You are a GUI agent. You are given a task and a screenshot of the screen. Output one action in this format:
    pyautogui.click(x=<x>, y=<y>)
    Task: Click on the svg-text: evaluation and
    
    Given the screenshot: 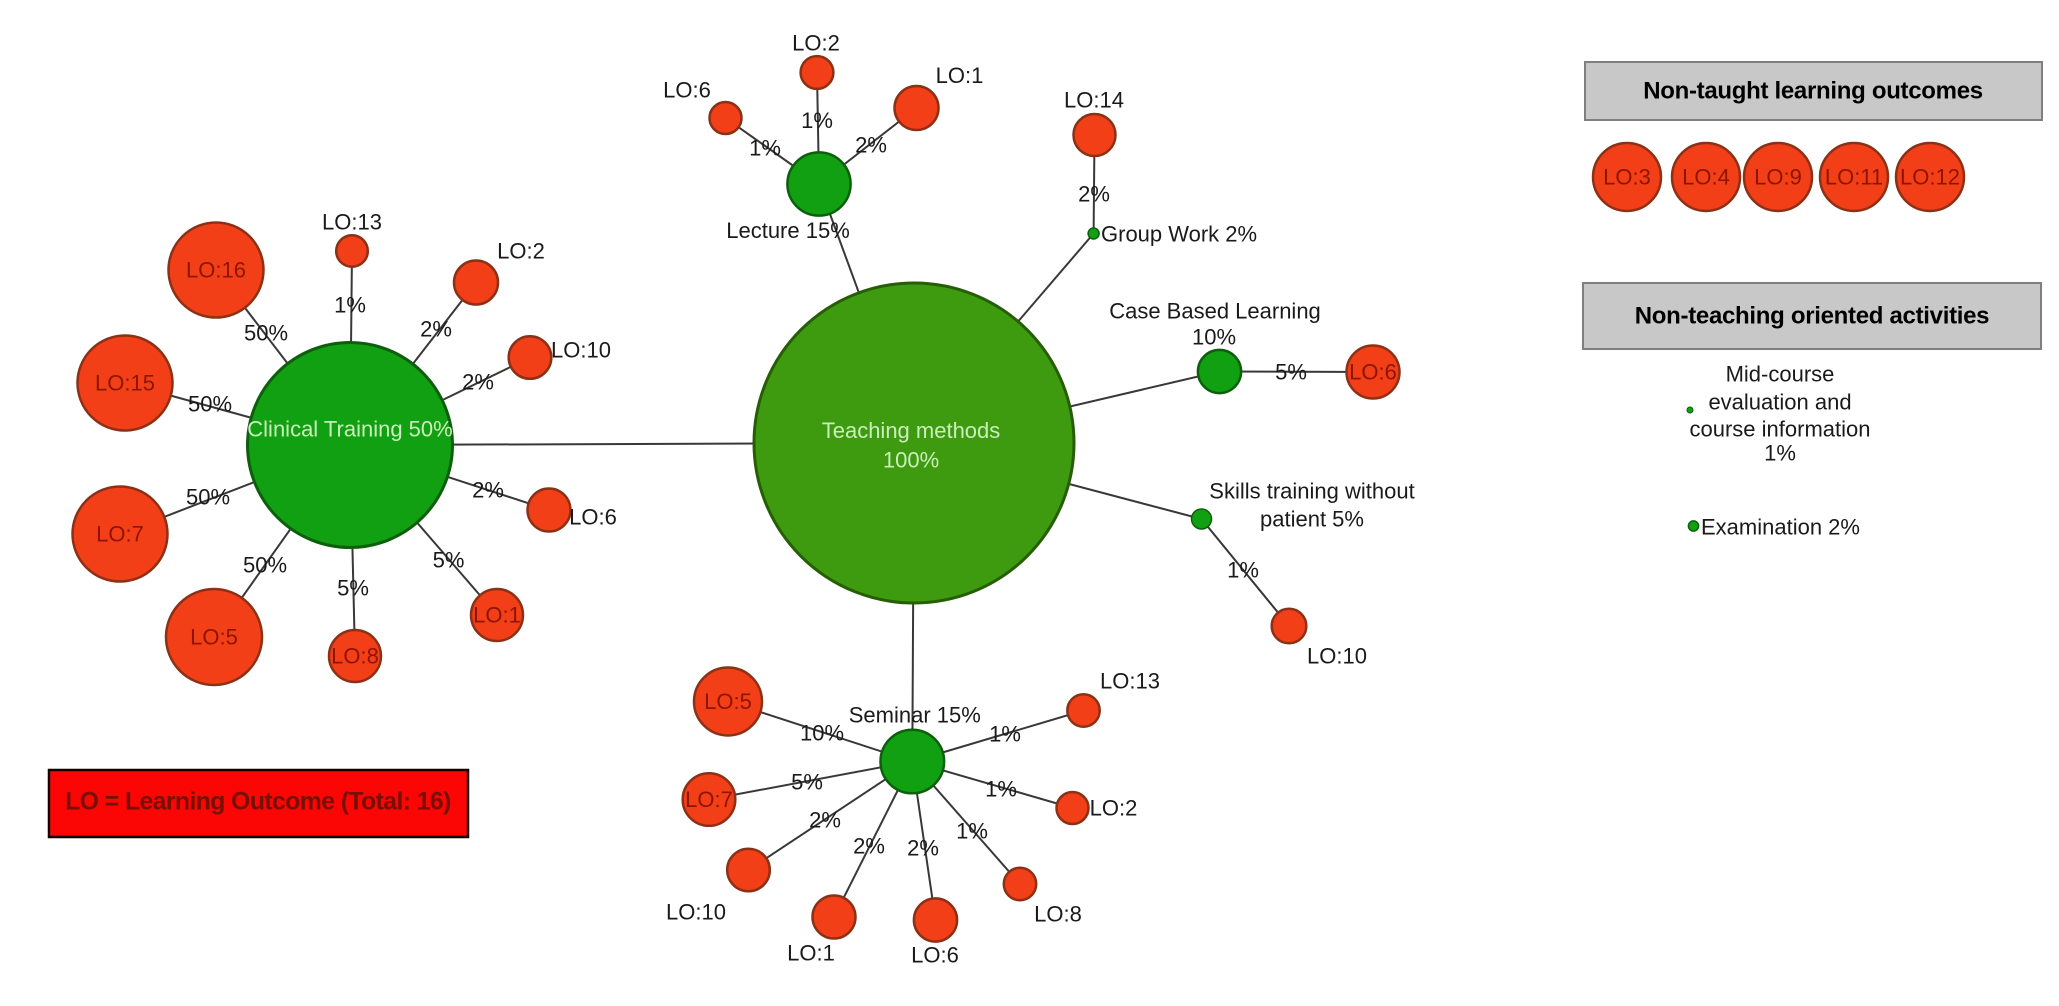 What is the action you would take?
    pyautogui.click(x=1779, y=402)
    